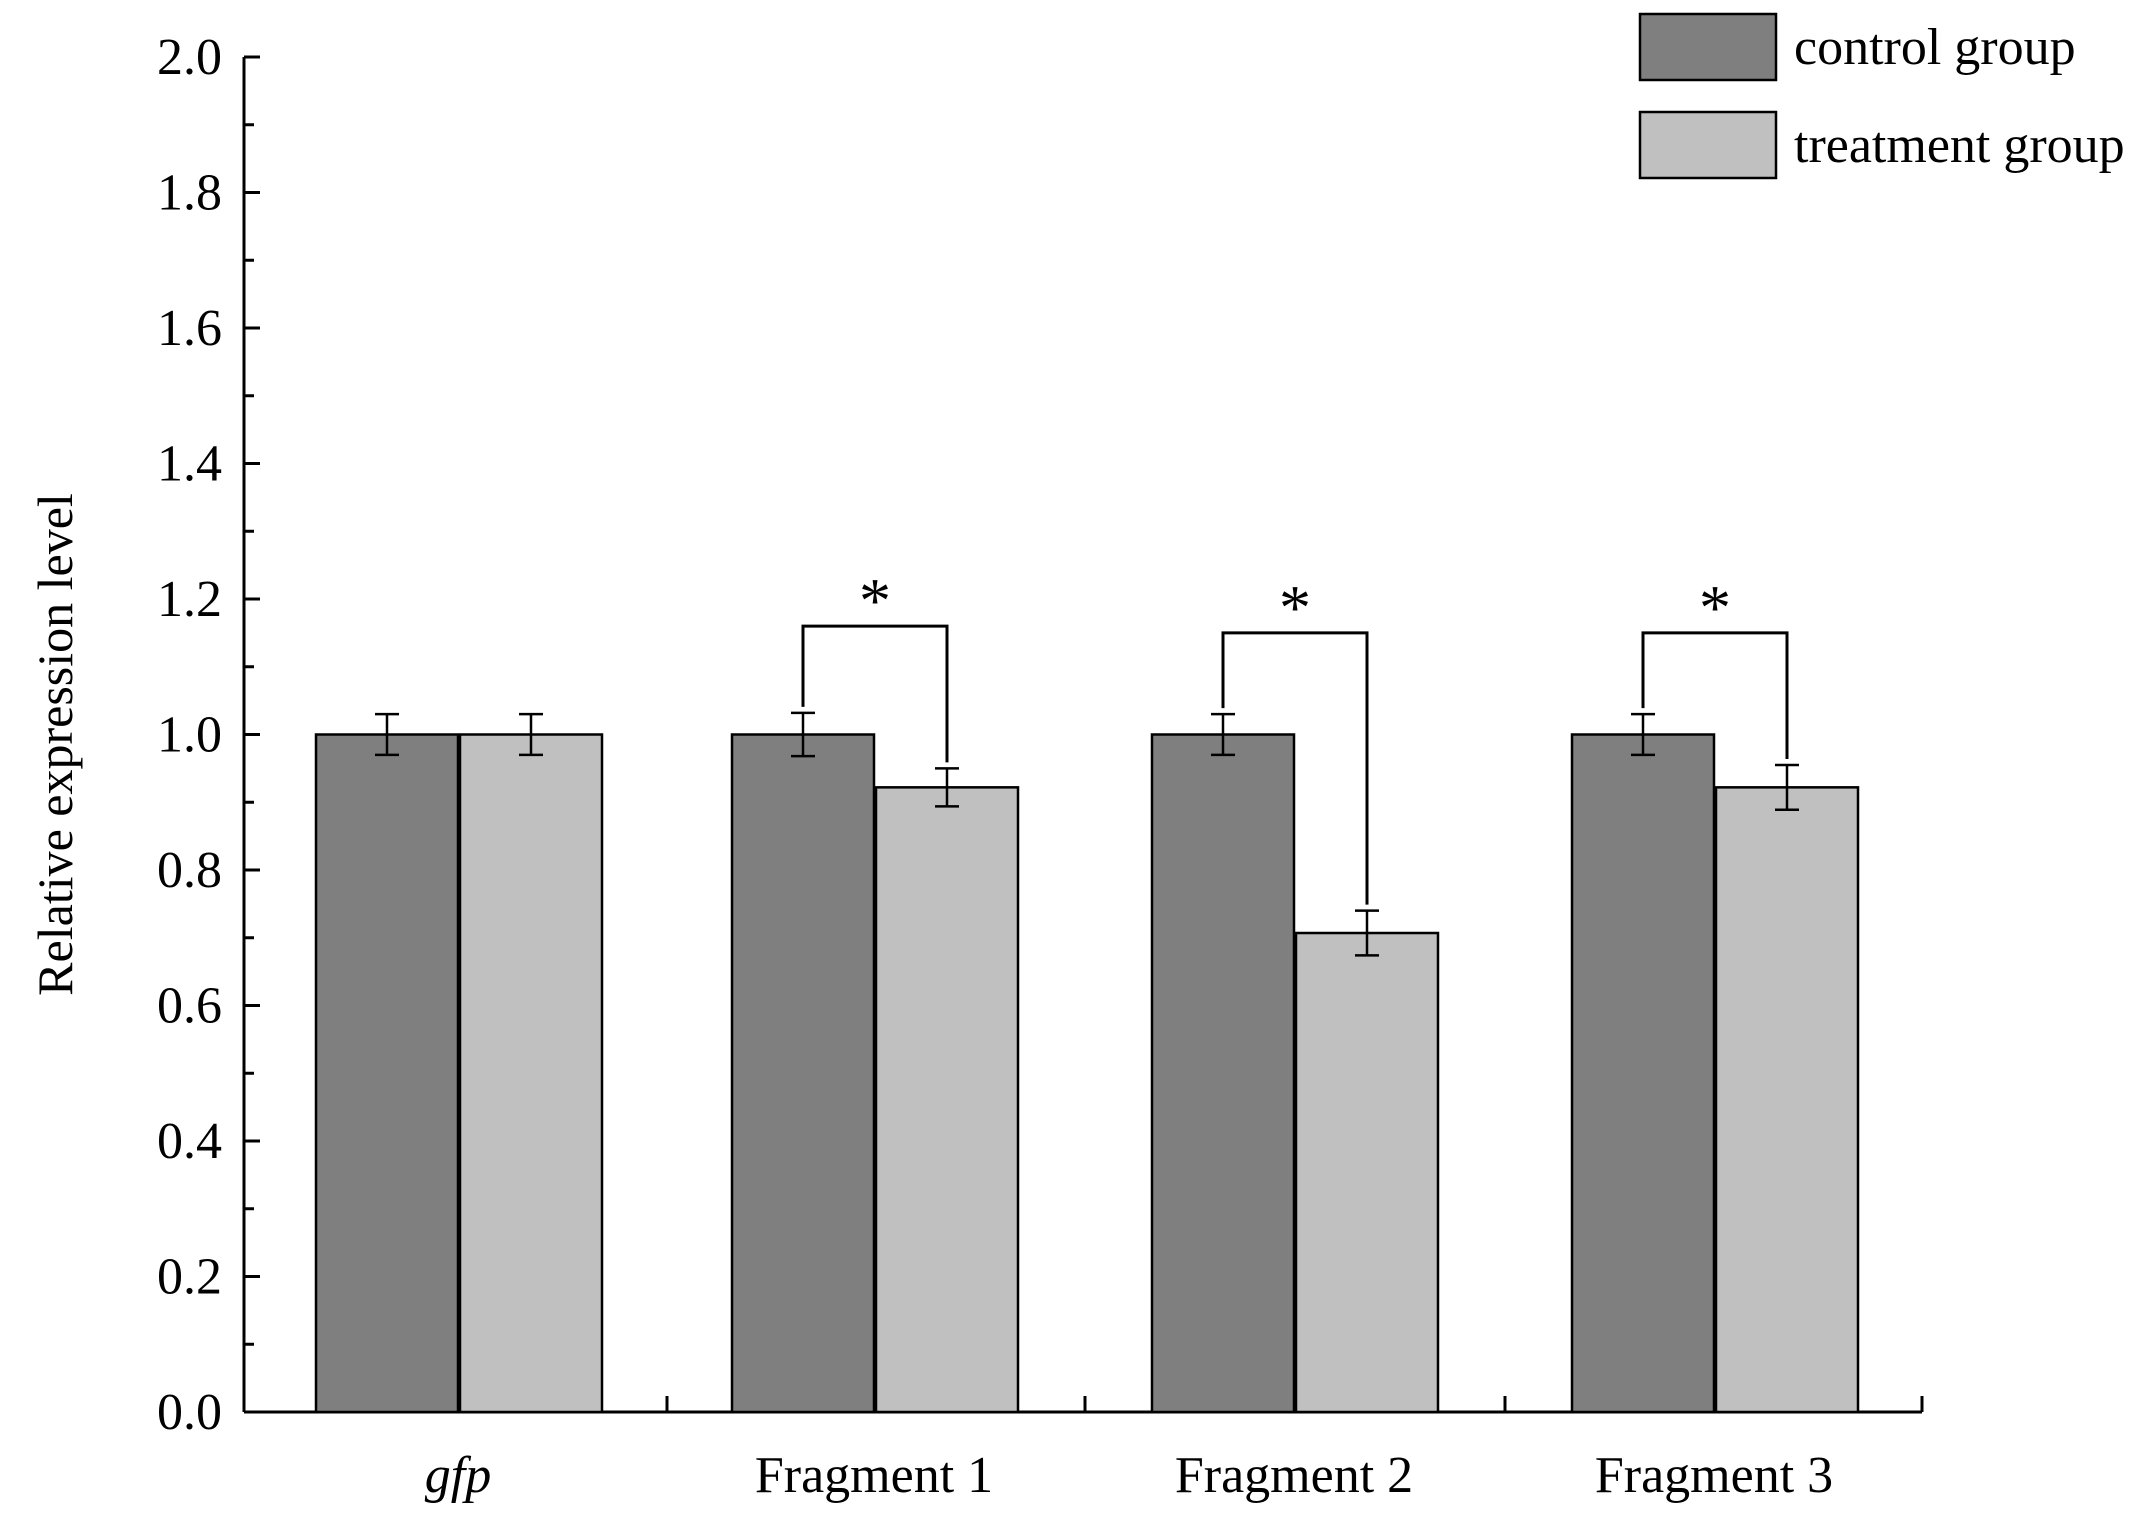  Describe the element at coordinates (189, 193) in the screenshot. I see `y-tick-label: 1.8` at that location.